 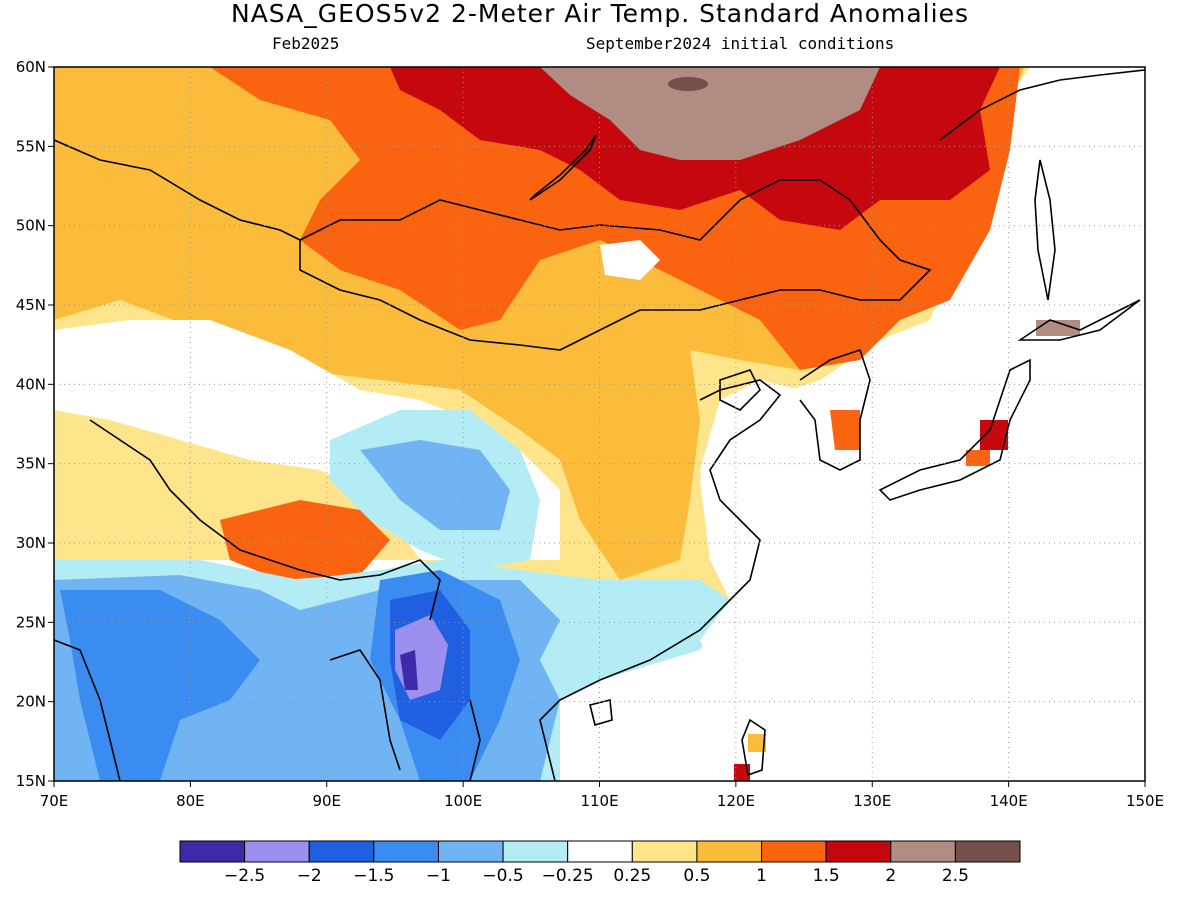 I want to click on lon-tick-label: 120E, so click(x=736, y=801).